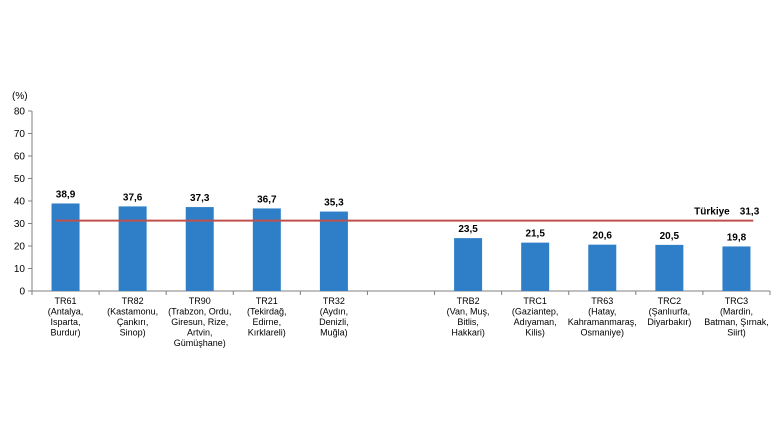  I want to click on y-tick-label: 30, so click(20, 224).